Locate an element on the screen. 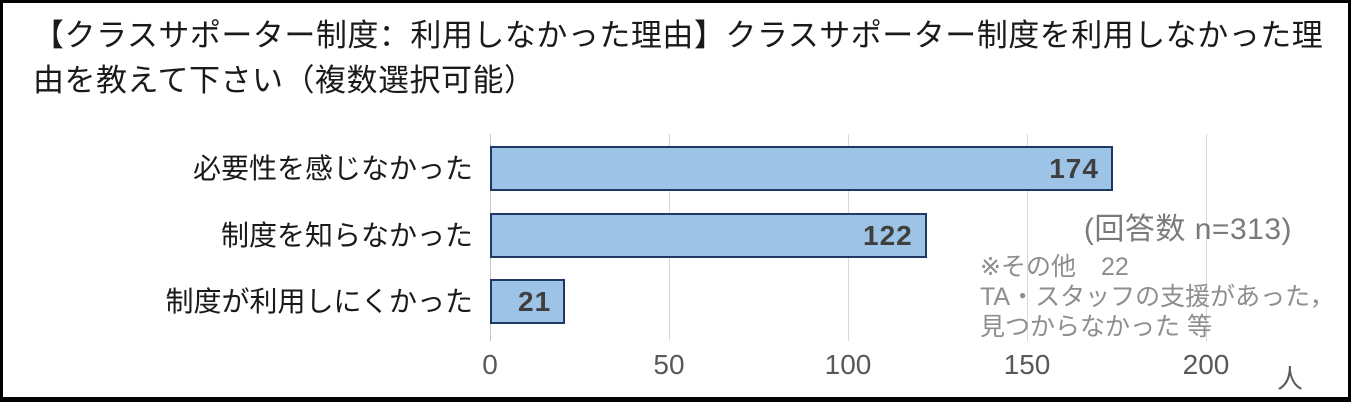  bar: 21 is located at coordinates (528, 301).